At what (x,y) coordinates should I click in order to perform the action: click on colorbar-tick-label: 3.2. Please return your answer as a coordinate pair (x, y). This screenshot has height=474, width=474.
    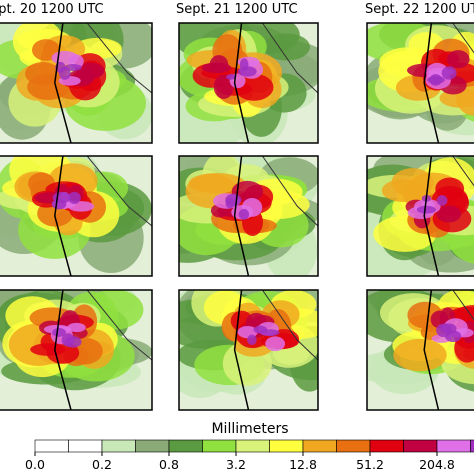
    Looking at the image, I should click on (236, 464).